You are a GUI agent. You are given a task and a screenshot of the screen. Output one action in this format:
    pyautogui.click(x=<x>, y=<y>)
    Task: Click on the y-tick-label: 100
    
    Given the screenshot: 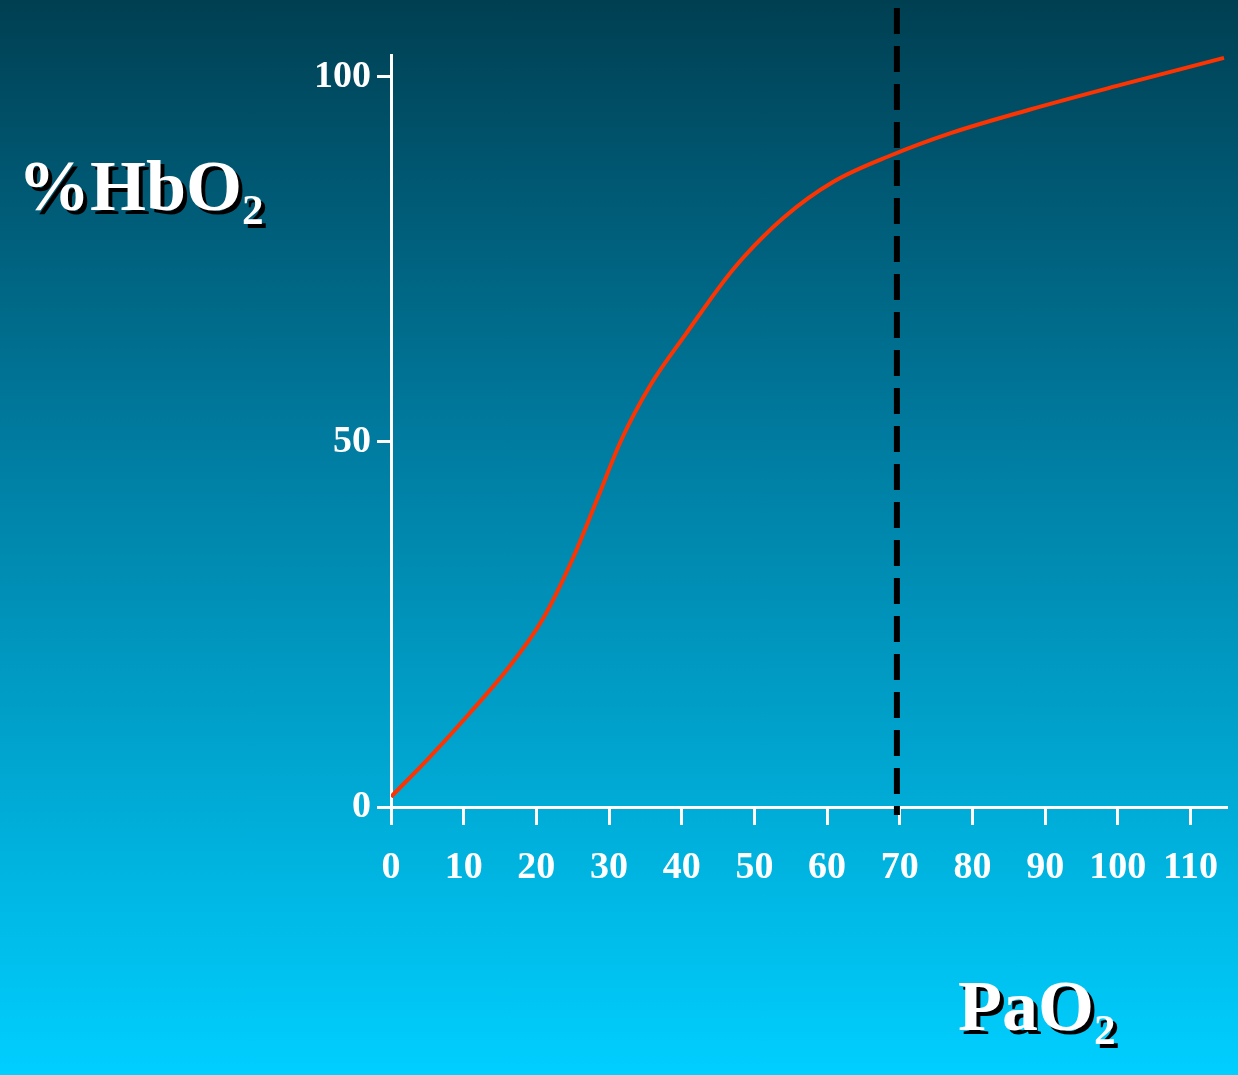 What is the action you would take?
    pyautogui.click(x=342, y=73)
    